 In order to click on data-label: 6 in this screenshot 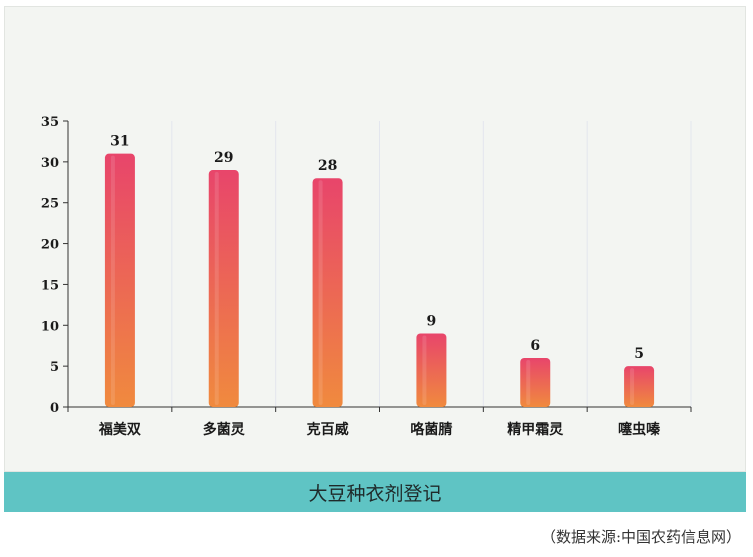, I will do `click(535, 346)`.